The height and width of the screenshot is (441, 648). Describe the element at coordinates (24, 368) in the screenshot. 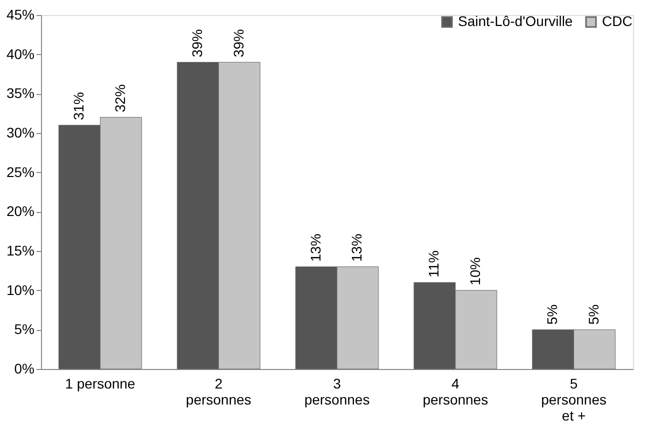

I see `y-tick-label: 0%` at that location.